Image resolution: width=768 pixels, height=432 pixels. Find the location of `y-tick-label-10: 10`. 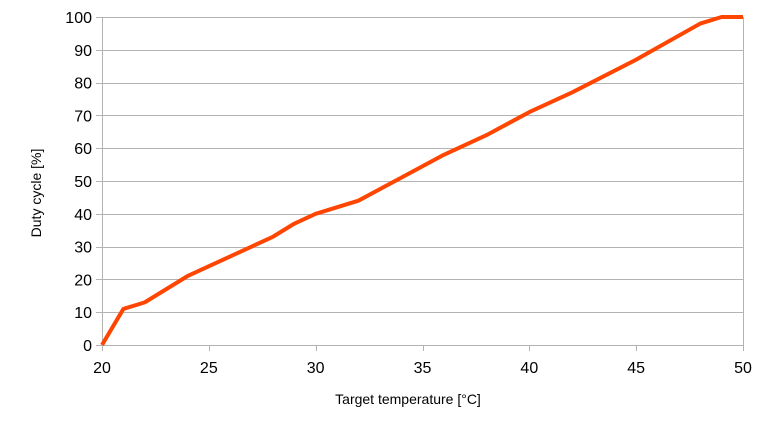

y-tick-label-10: 10 is located at coordinates (83, 313).